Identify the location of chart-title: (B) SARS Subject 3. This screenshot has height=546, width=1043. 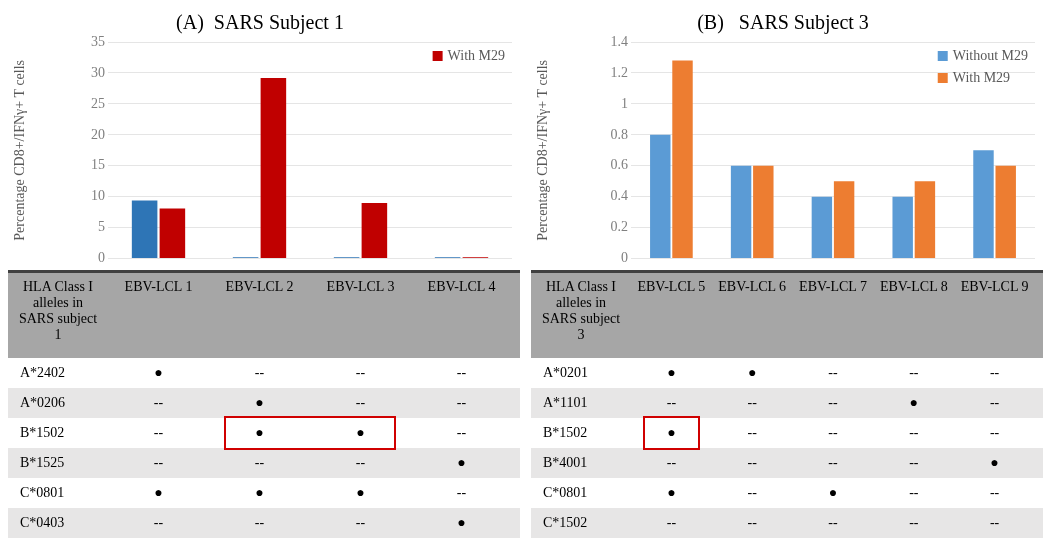
(783, 23).